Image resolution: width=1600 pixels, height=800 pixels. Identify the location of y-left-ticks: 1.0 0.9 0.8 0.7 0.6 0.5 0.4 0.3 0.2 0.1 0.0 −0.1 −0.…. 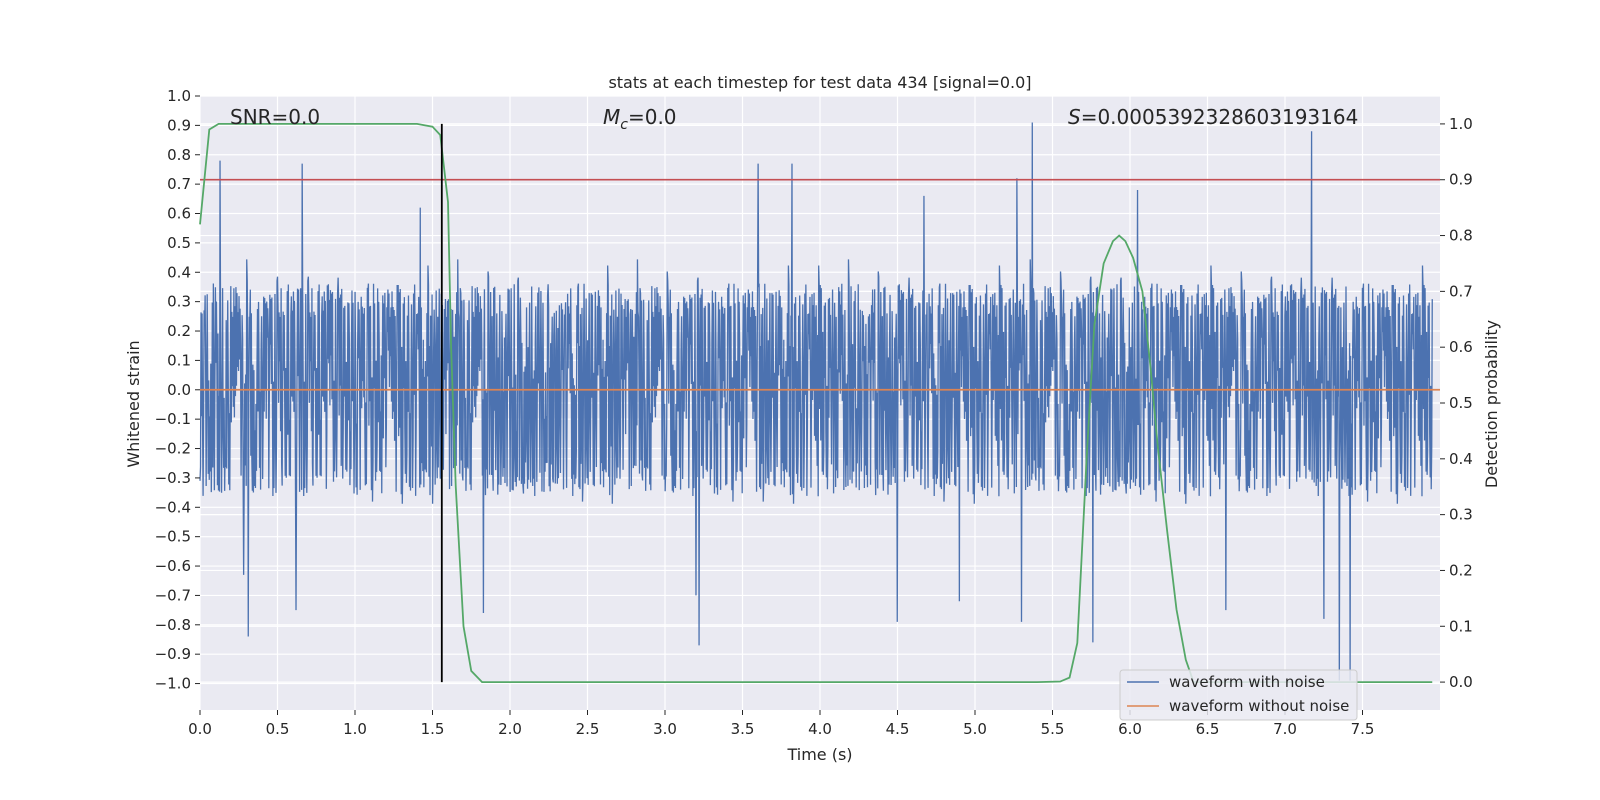
(177, 390).